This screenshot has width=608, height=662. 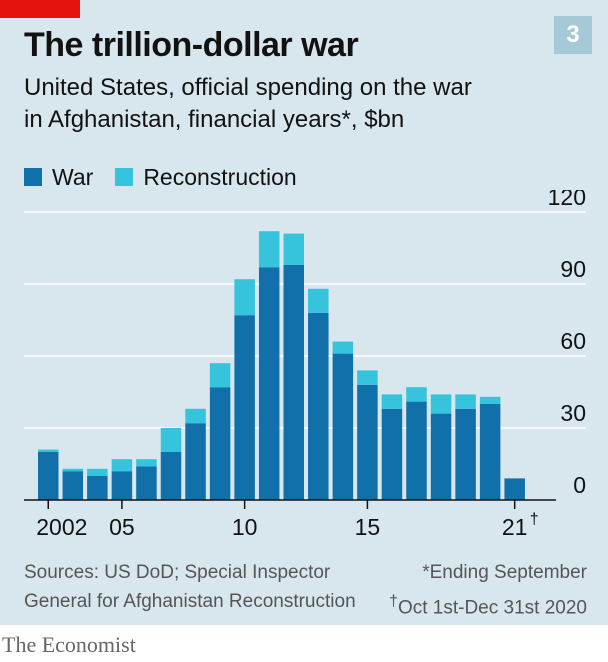 I want to click on x-tick-label-2021: 21, so click(x=515, y=527).